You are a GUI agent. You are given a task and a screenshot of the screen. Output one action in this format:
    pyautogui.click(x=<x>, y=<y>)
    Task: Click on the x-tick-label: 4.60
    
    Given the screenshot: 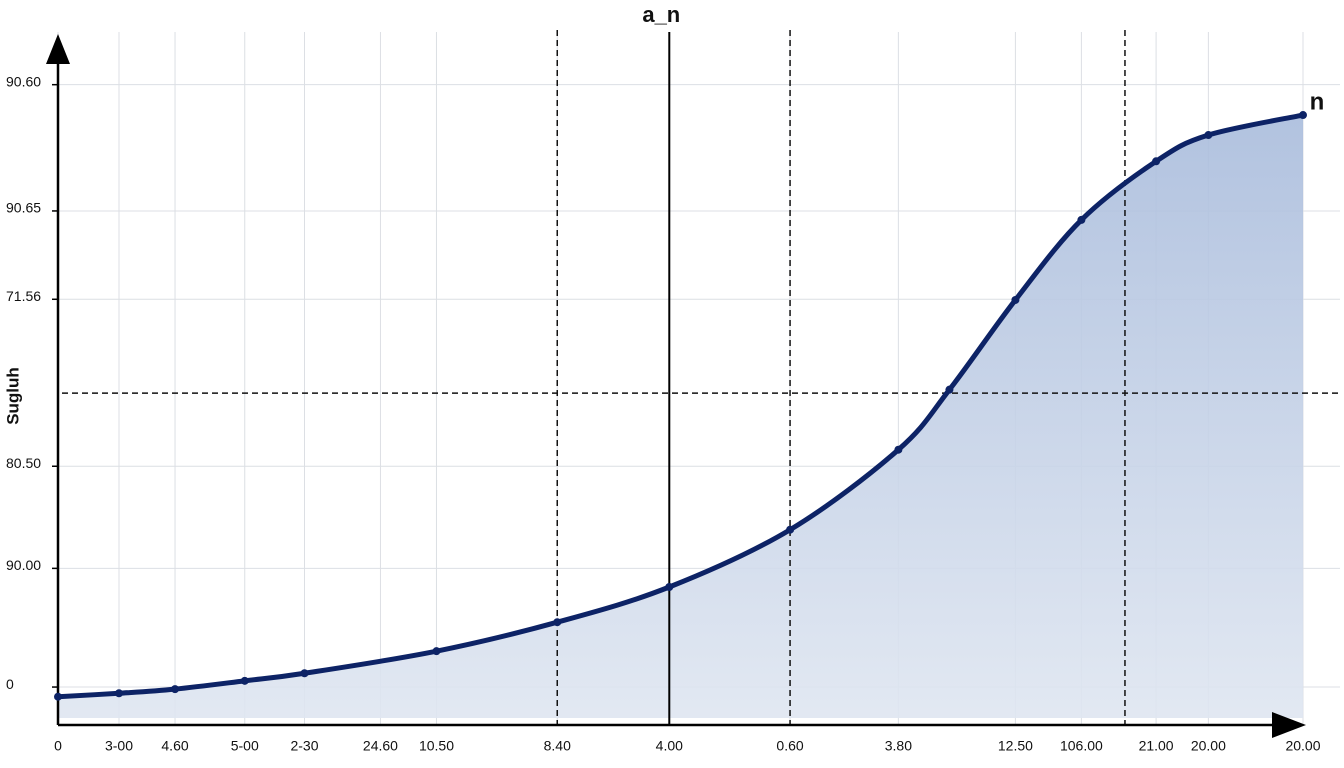 What is the action you would take?
    pyautogui.click(x=174, y=746)
    